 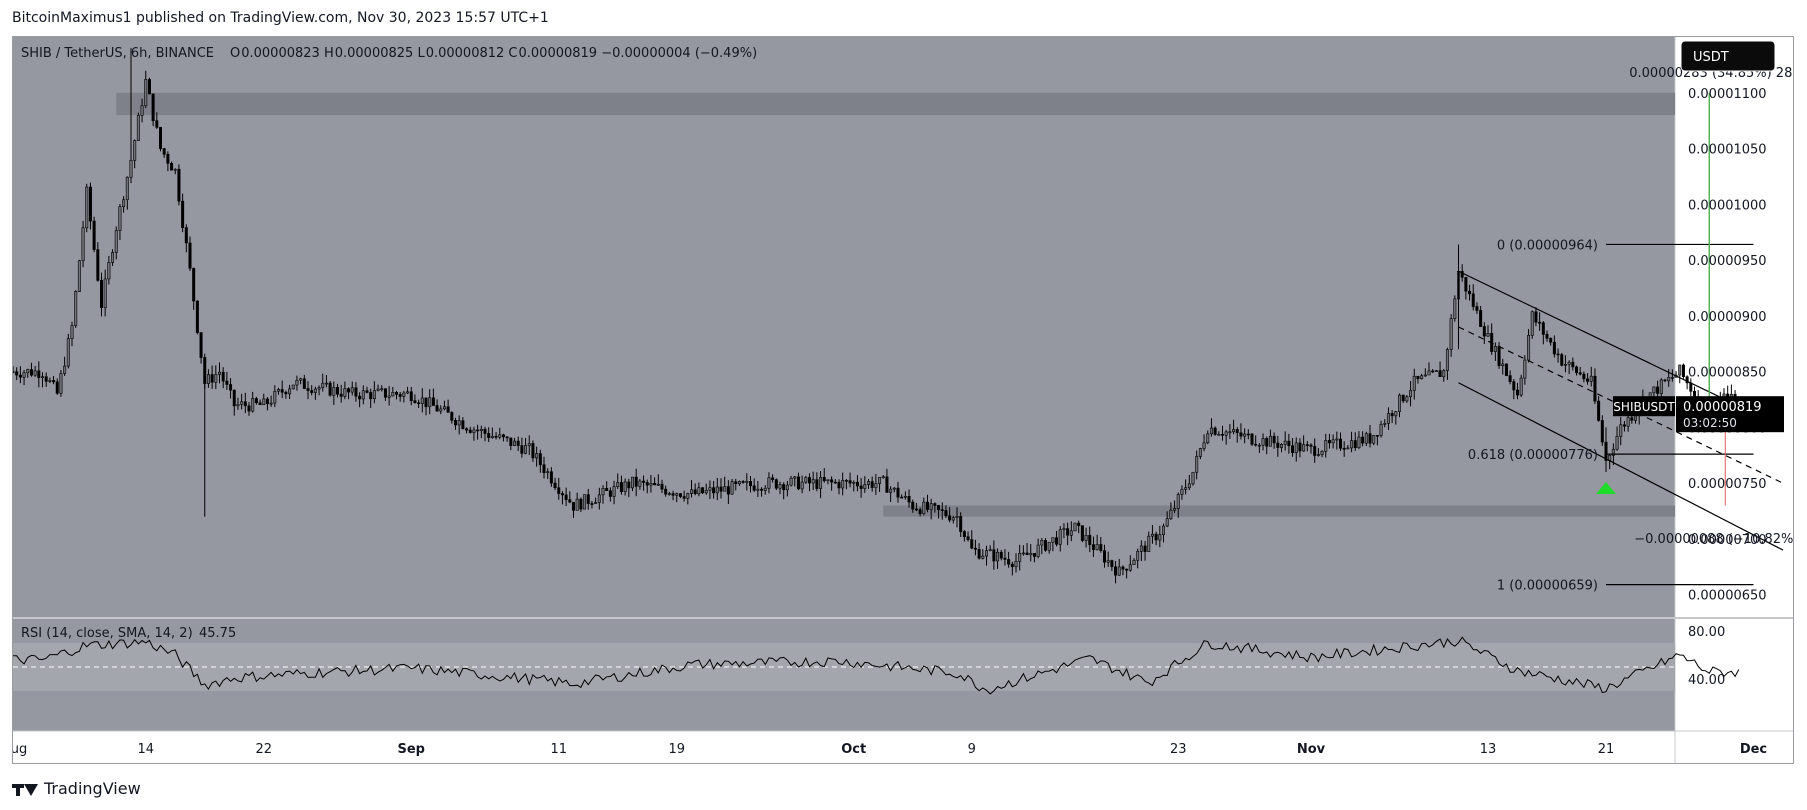 I want to click on price-tick-label: 0.00001050, so click(x=1727, y=150).